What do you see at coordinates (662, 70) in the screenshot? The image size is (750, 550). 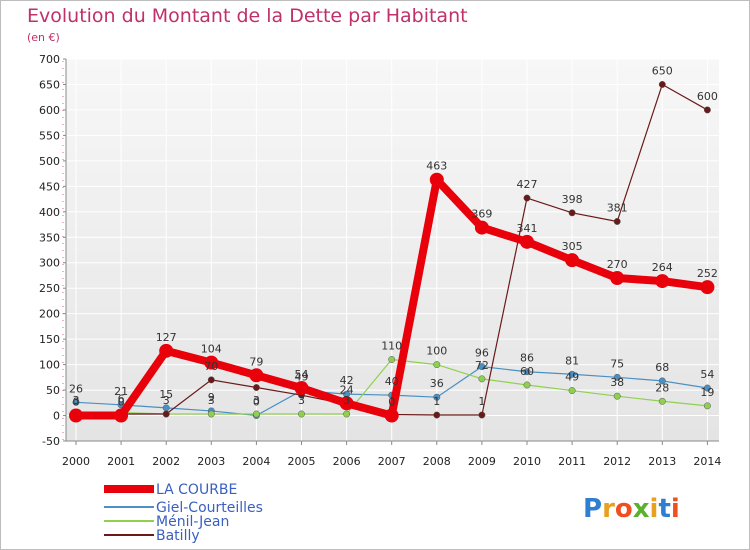 I see `data-label: 650` at bounding box center [662, 70].